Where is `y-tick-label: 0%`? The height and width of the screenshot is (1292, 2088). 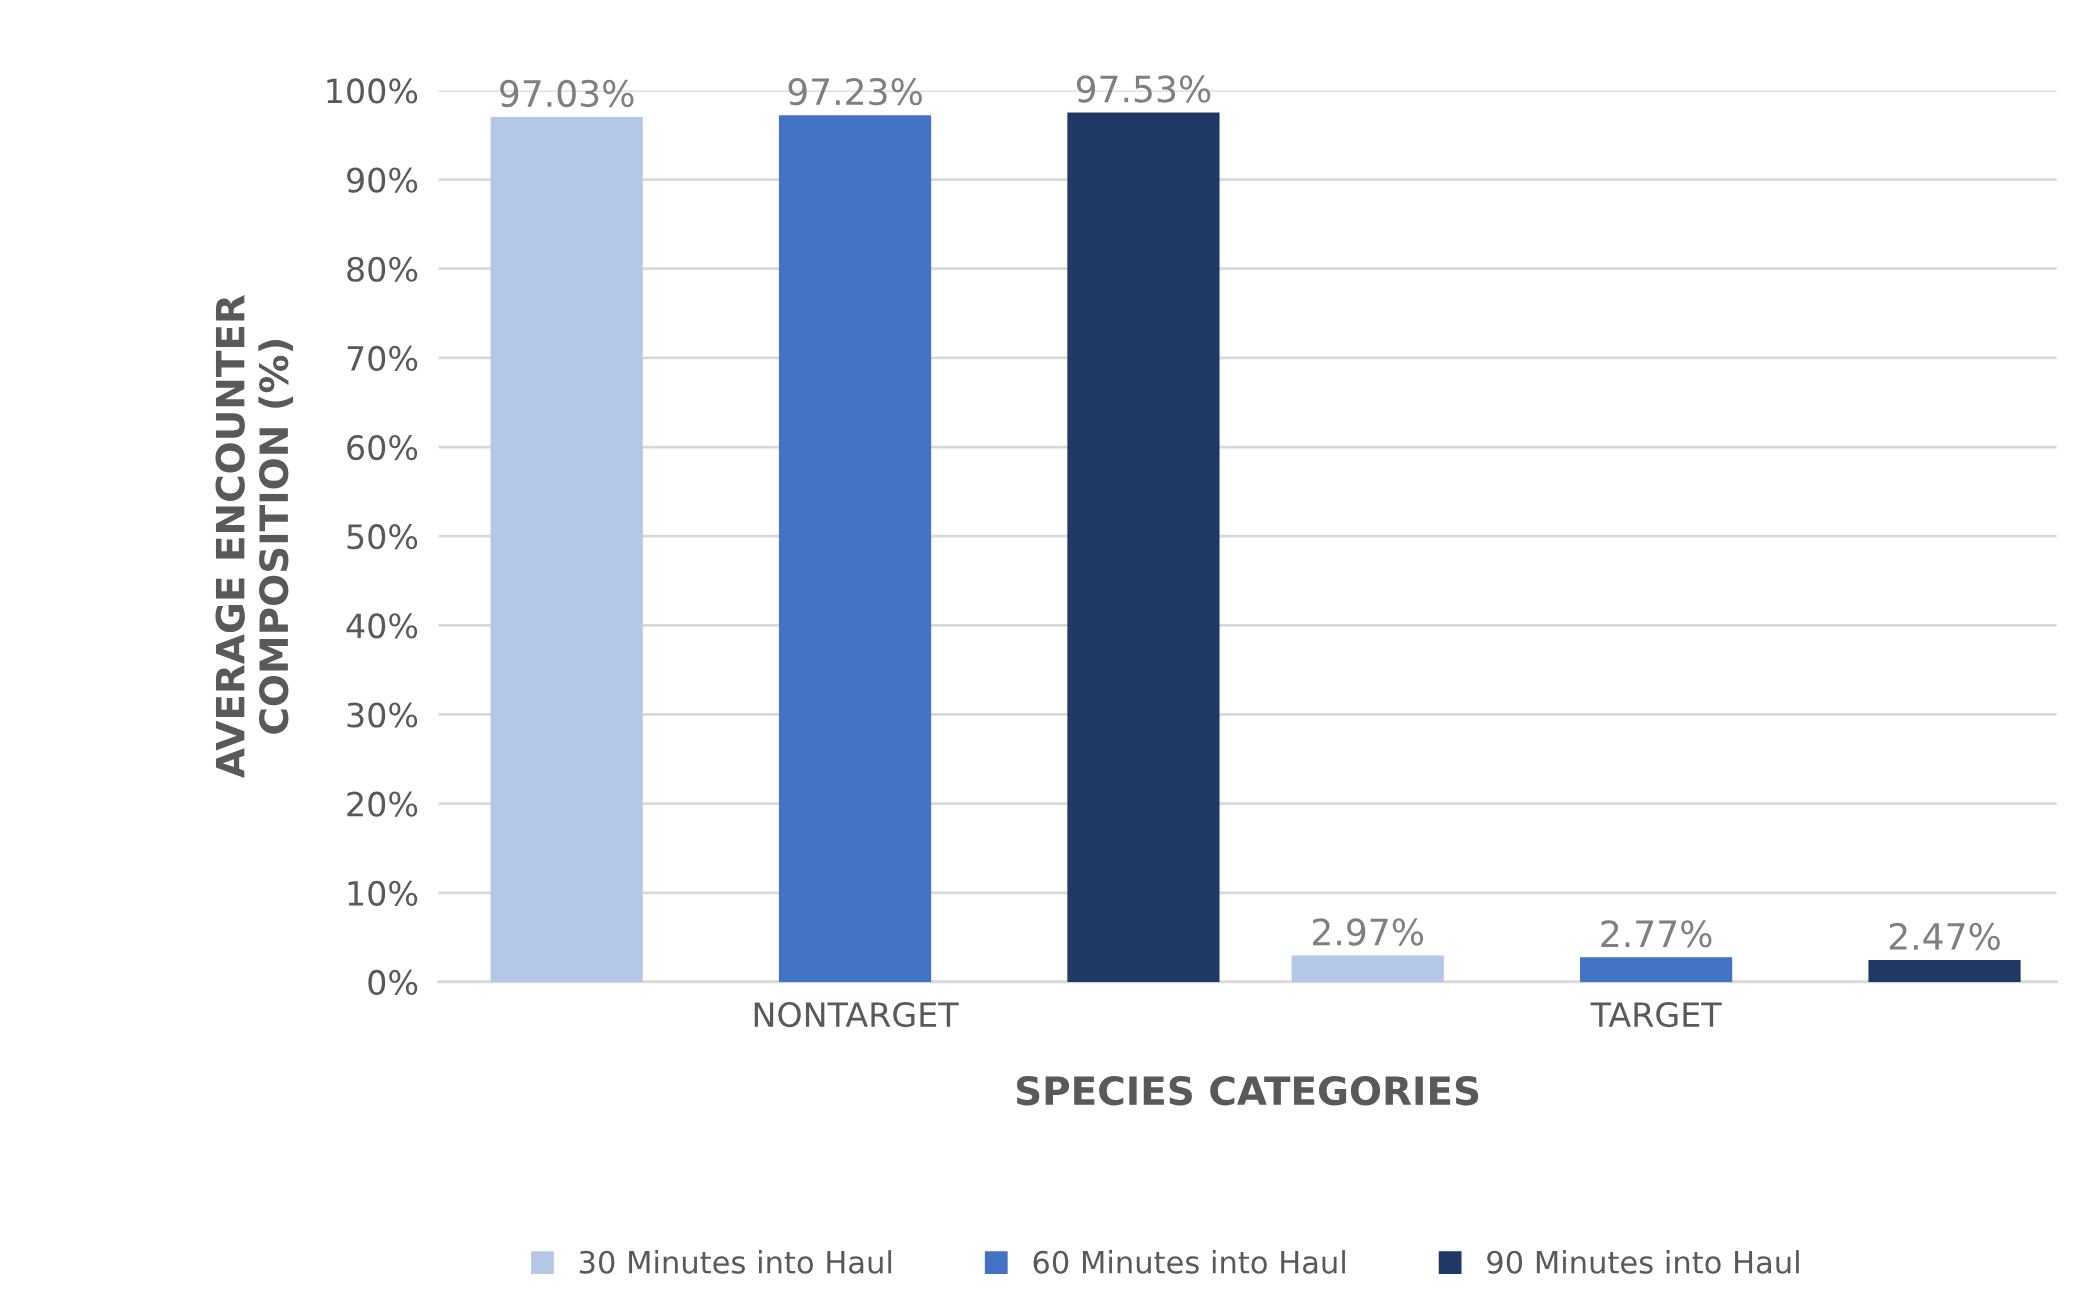
y-tick-label: 0% is located at coordinates (393, 982).